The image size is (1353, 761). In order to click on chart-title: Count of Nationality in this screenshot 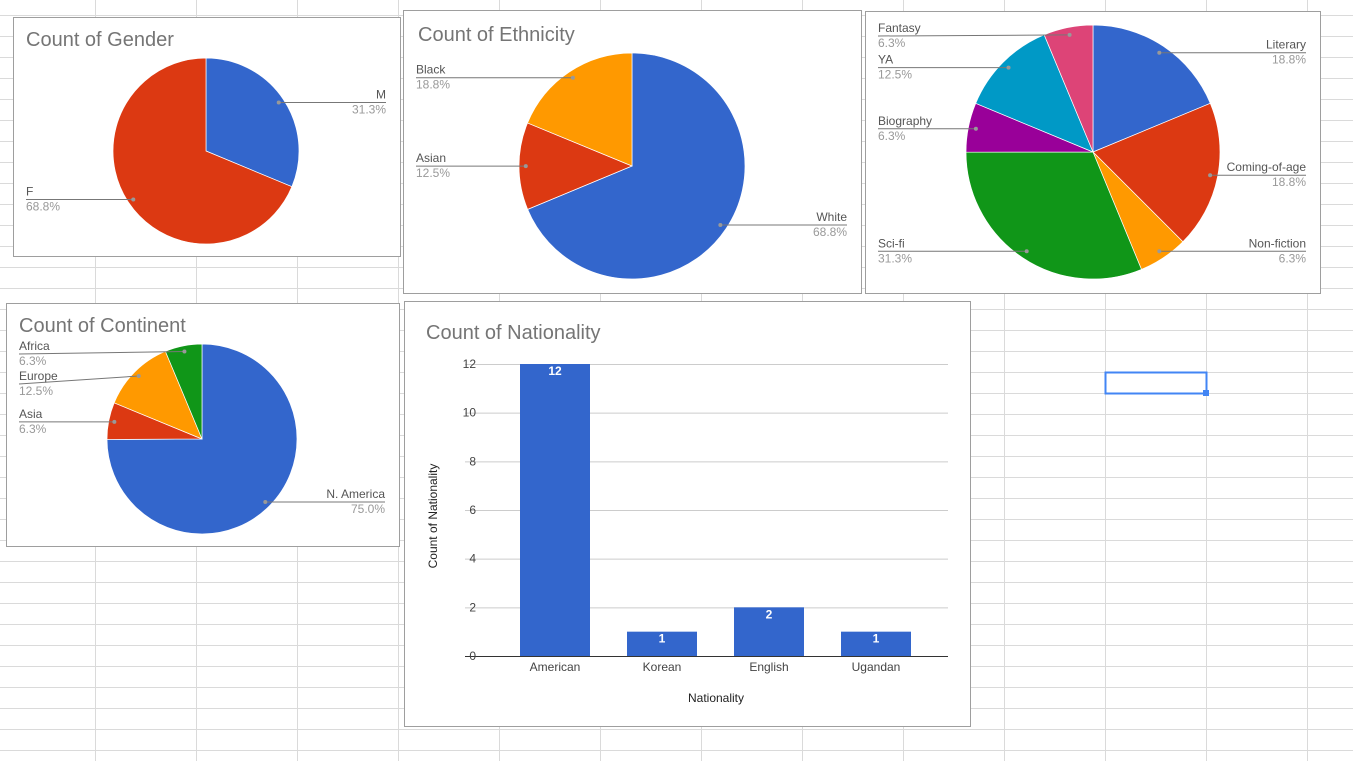, I will do `click(513, 333)`.